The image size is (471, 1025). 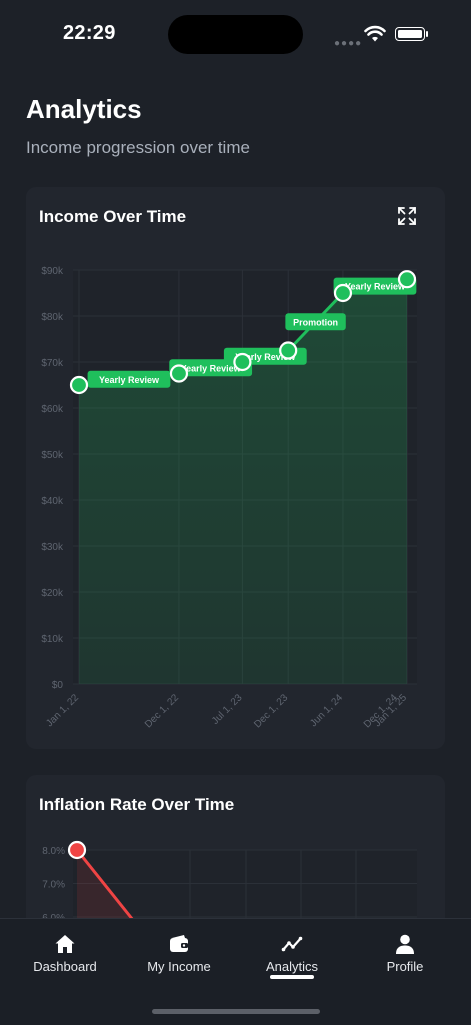 I want to click on y-tick-label: $0, so click(x=58, y=685).